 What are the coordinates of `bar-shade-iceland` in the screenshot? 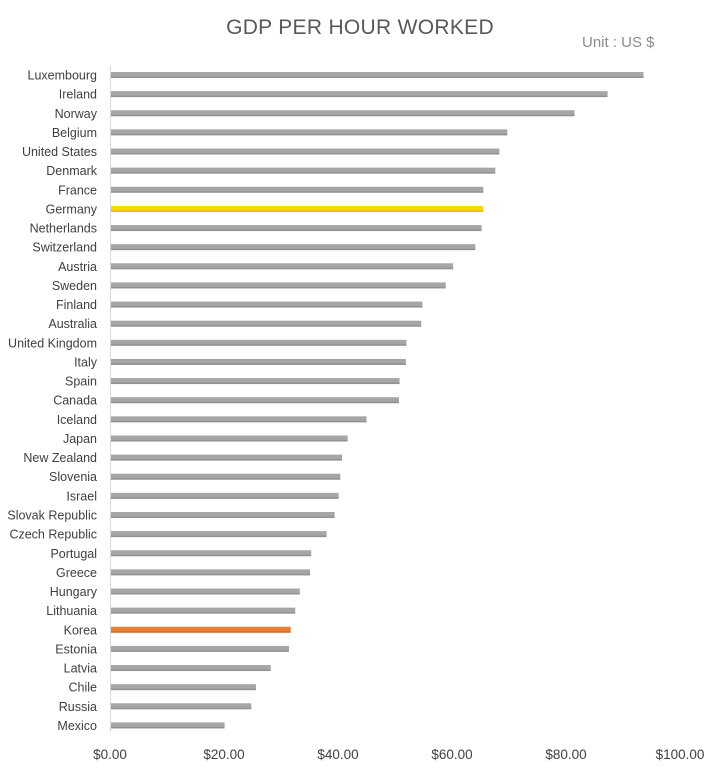 It's located at (239, 421).